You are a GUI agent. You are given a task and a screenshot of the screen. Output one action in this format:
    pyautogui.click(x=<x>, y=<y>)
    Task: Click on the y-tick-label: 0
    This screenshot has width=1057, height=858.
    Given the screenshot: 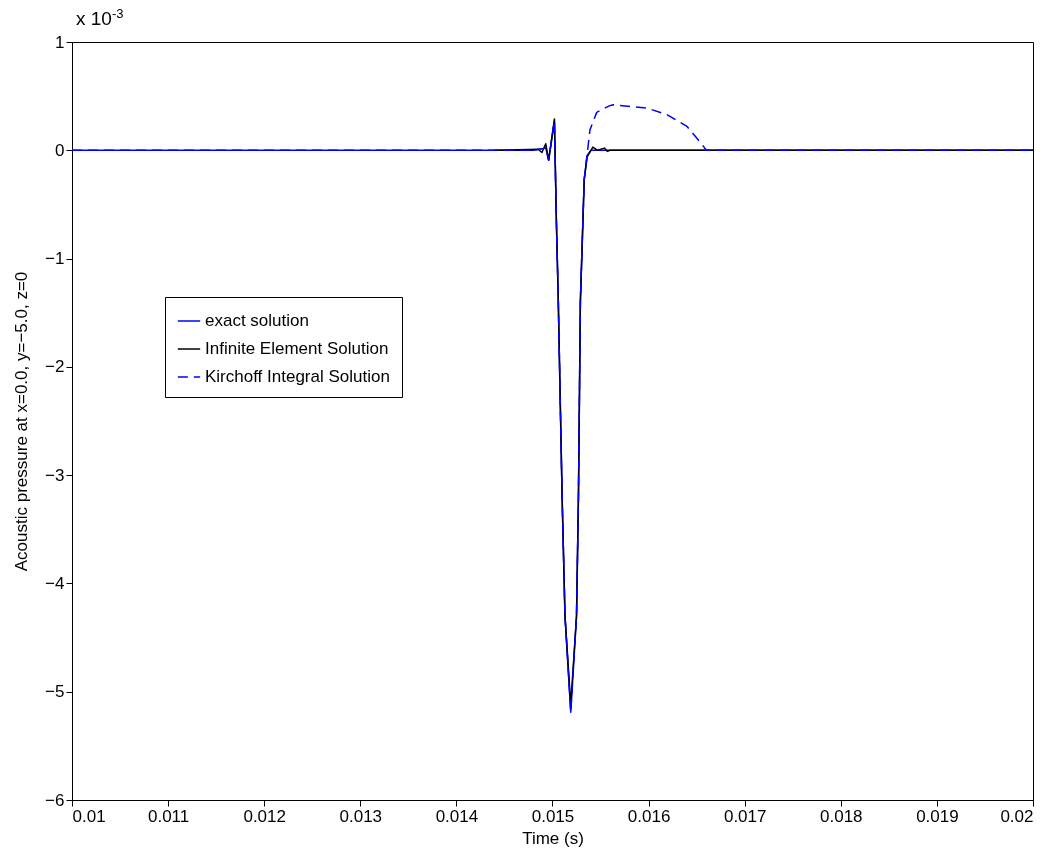 What is the action you would take?
    pyautogui.click(x=60, y=150)
    